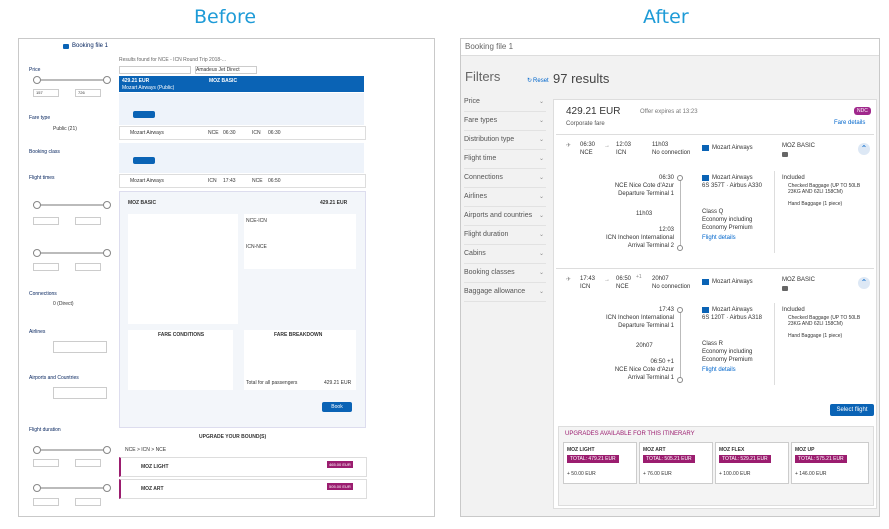  Describe the element at coordinates (256, 247) in the screenshot. I see `detail-seg2: ICN-NCE` at that location.